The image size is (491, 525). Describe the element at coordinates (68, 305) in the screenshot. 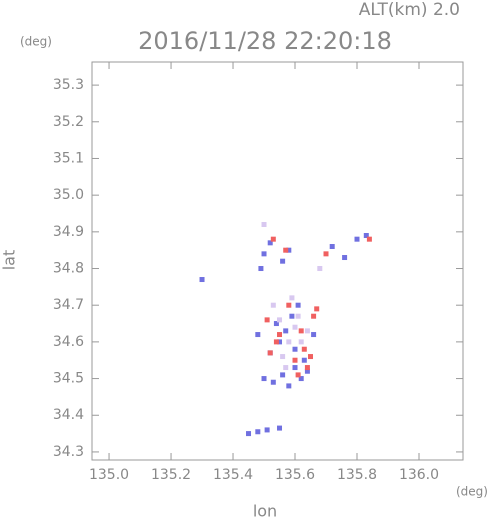

I see `y-tick-label: 34.7` at that location.